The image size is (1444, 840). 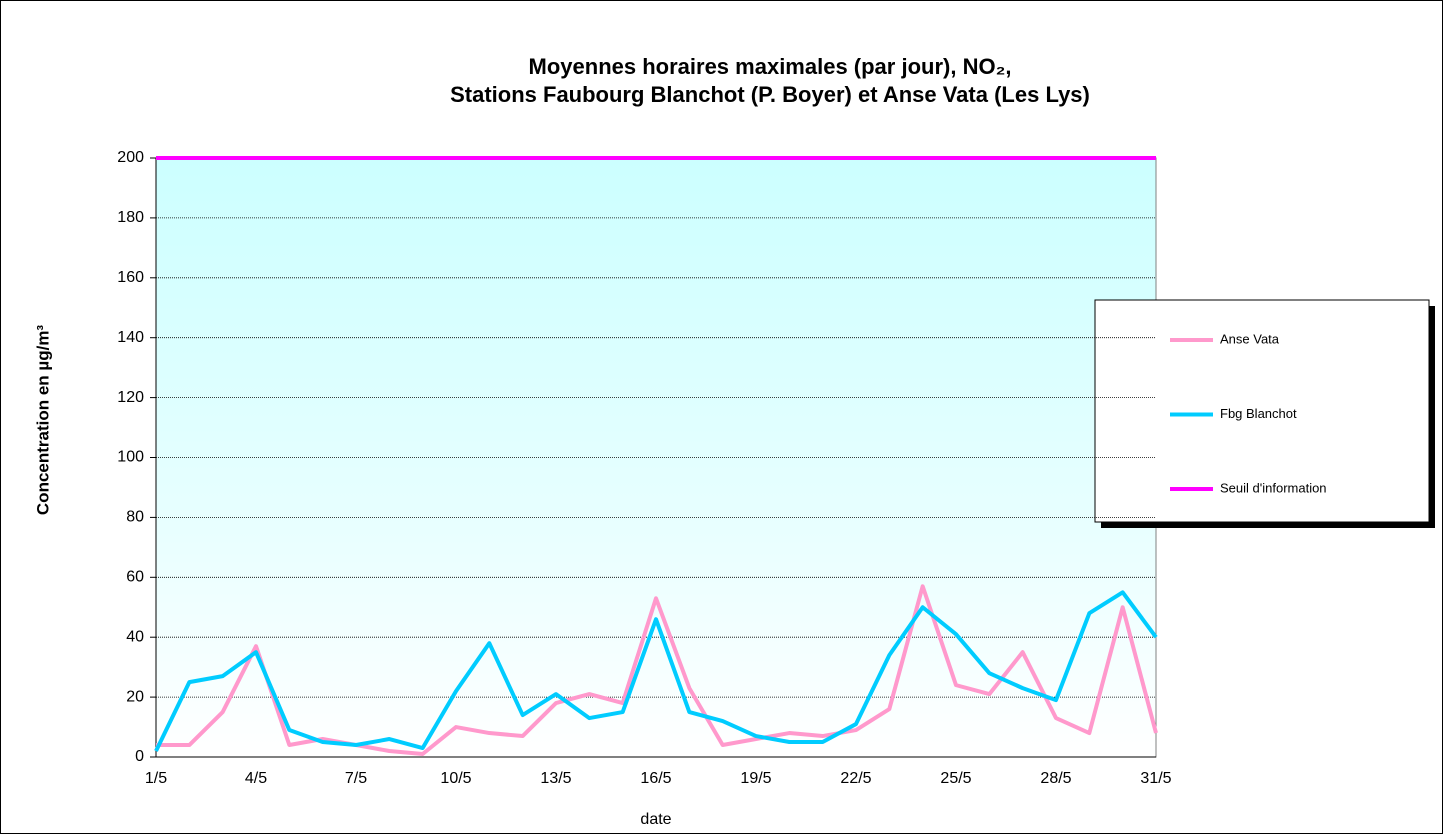 I want to click on y-tick-label: 0, so click(x=139, y=756).